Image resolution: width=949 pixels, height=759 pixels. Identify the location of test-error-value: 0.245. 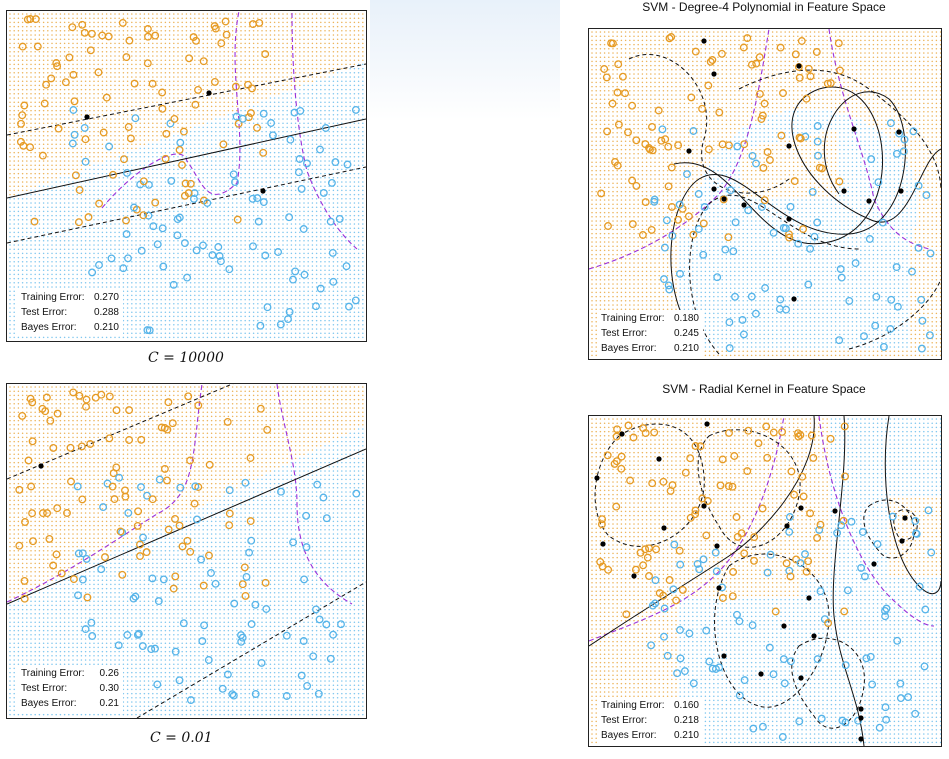
(686, 333).